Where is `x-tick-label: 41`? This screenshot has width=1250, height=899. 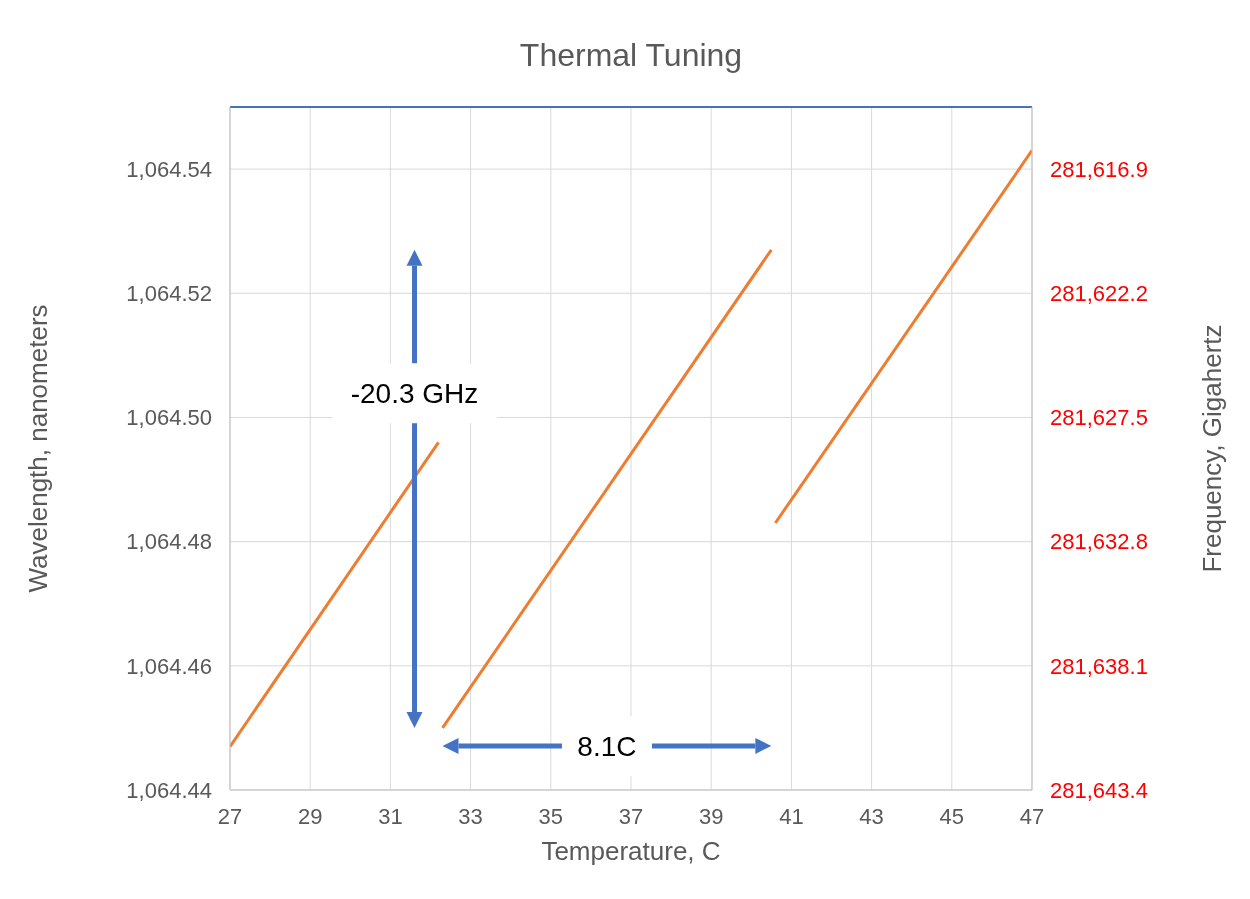 x-tick-label: 41 is located at coordinates (791, 816).